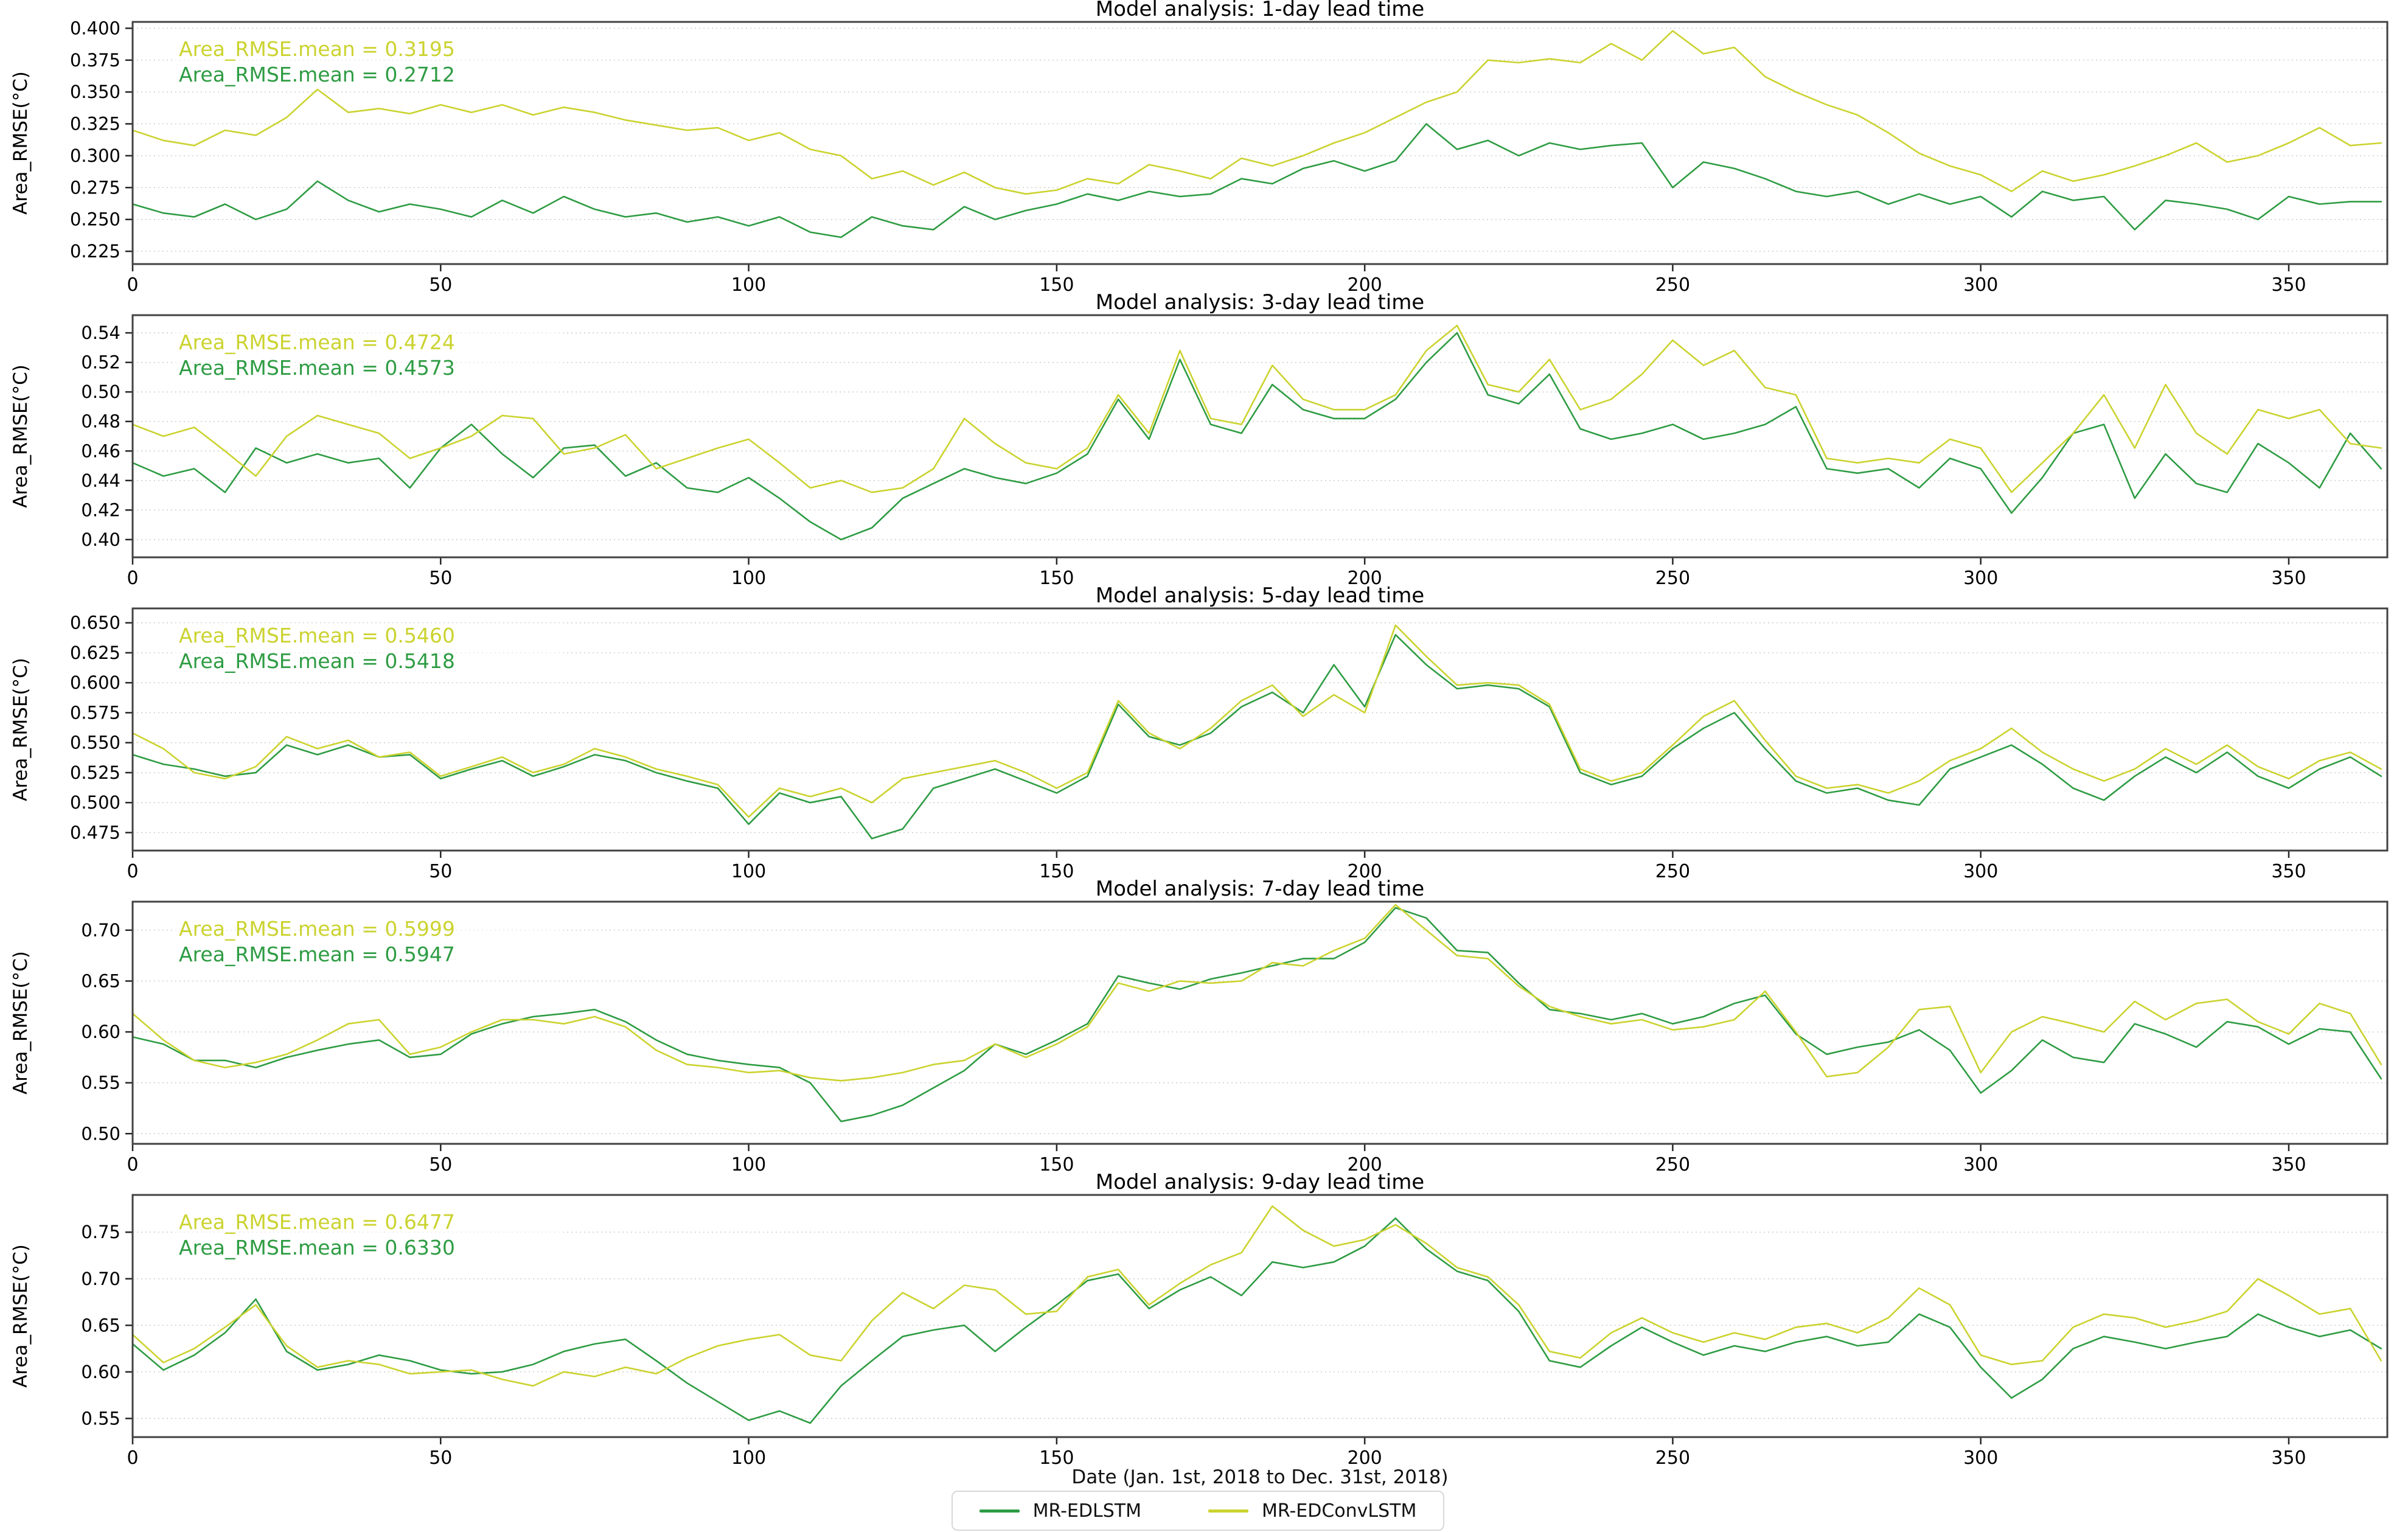  I want to click on legend-item-mr-edconvlstm: MR-EDConvLSTM, so click(1312, 1511).